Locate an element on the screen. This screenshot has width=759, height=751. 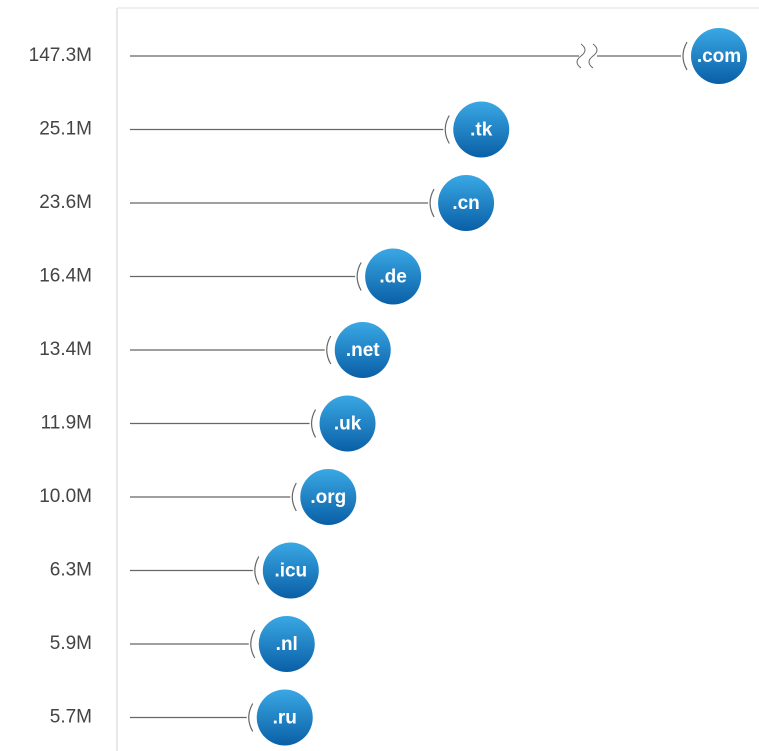
bar-row: 5.9M .nl is located at coordinates (182, 644).